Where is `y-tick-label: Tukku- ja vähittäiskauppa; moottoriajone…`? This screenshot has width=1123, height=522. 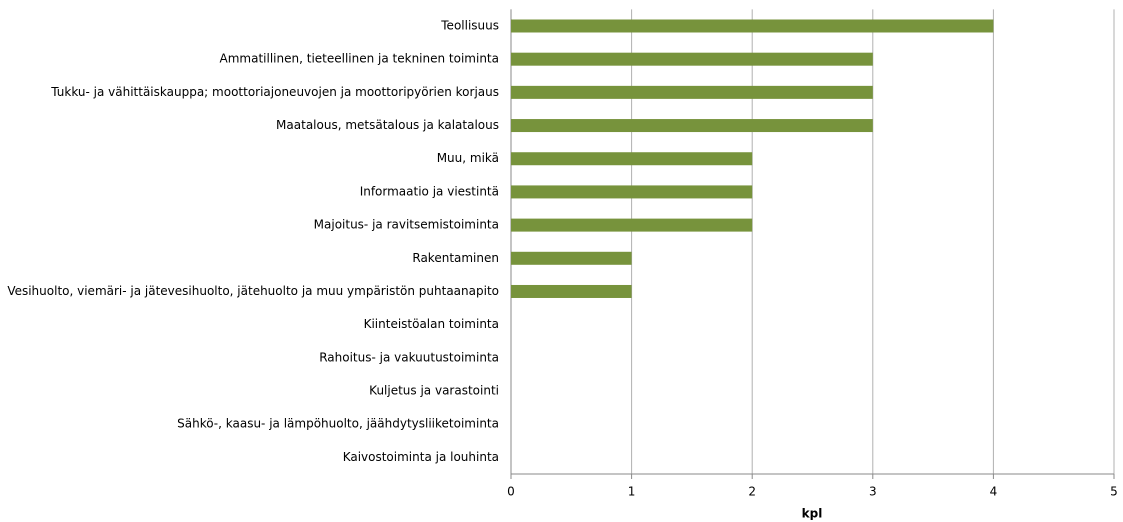
y-tick-label: Tukku- ja vähittäiskauppa; moottoriajone… is located at coordinates (274, 92).